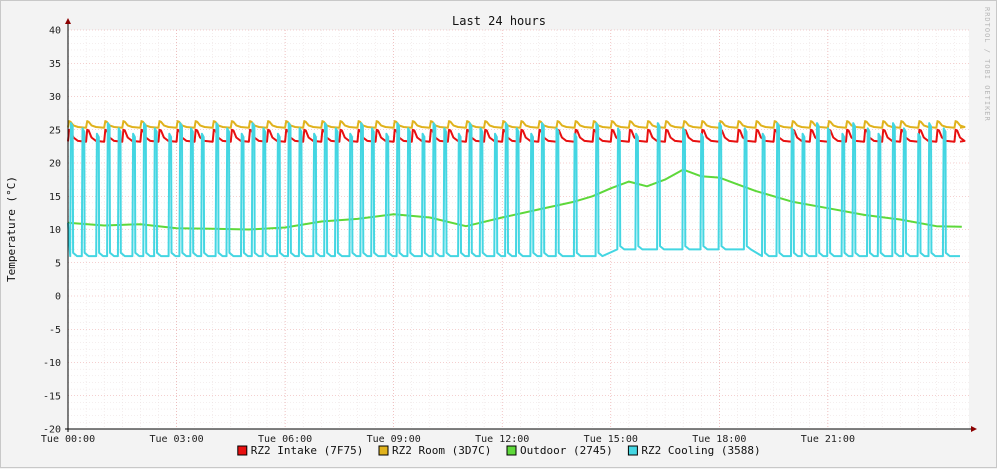 This screenshot has width=997, height=469. Describe the element at coordinates (55, 130) in the screenshot. I see `y-tick-label: 25` at that location.